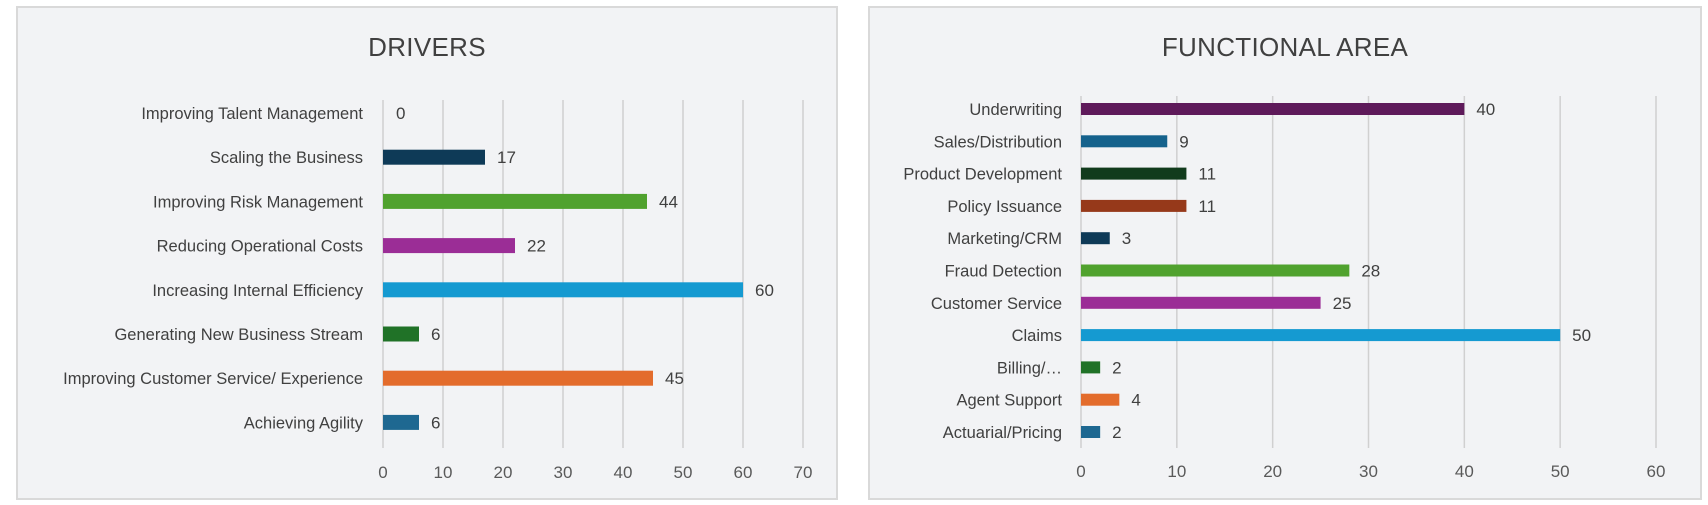 The image size is (1708, 505). What do you see at coordinates (257, 291) in the screenshot?
I see `category-label: Increasing Internal Efficiency` at bounding box center [257, 291].